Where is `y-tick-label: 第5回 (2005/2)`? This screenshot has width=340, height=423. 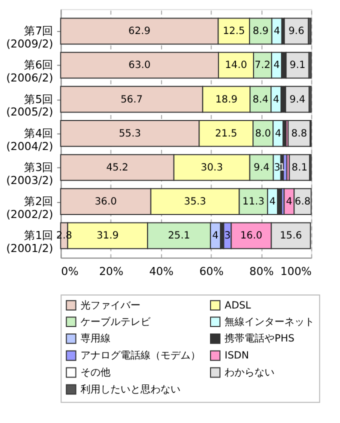 y-tick-label: 第5回 (2005/2) is located at coordinates (30, 105).